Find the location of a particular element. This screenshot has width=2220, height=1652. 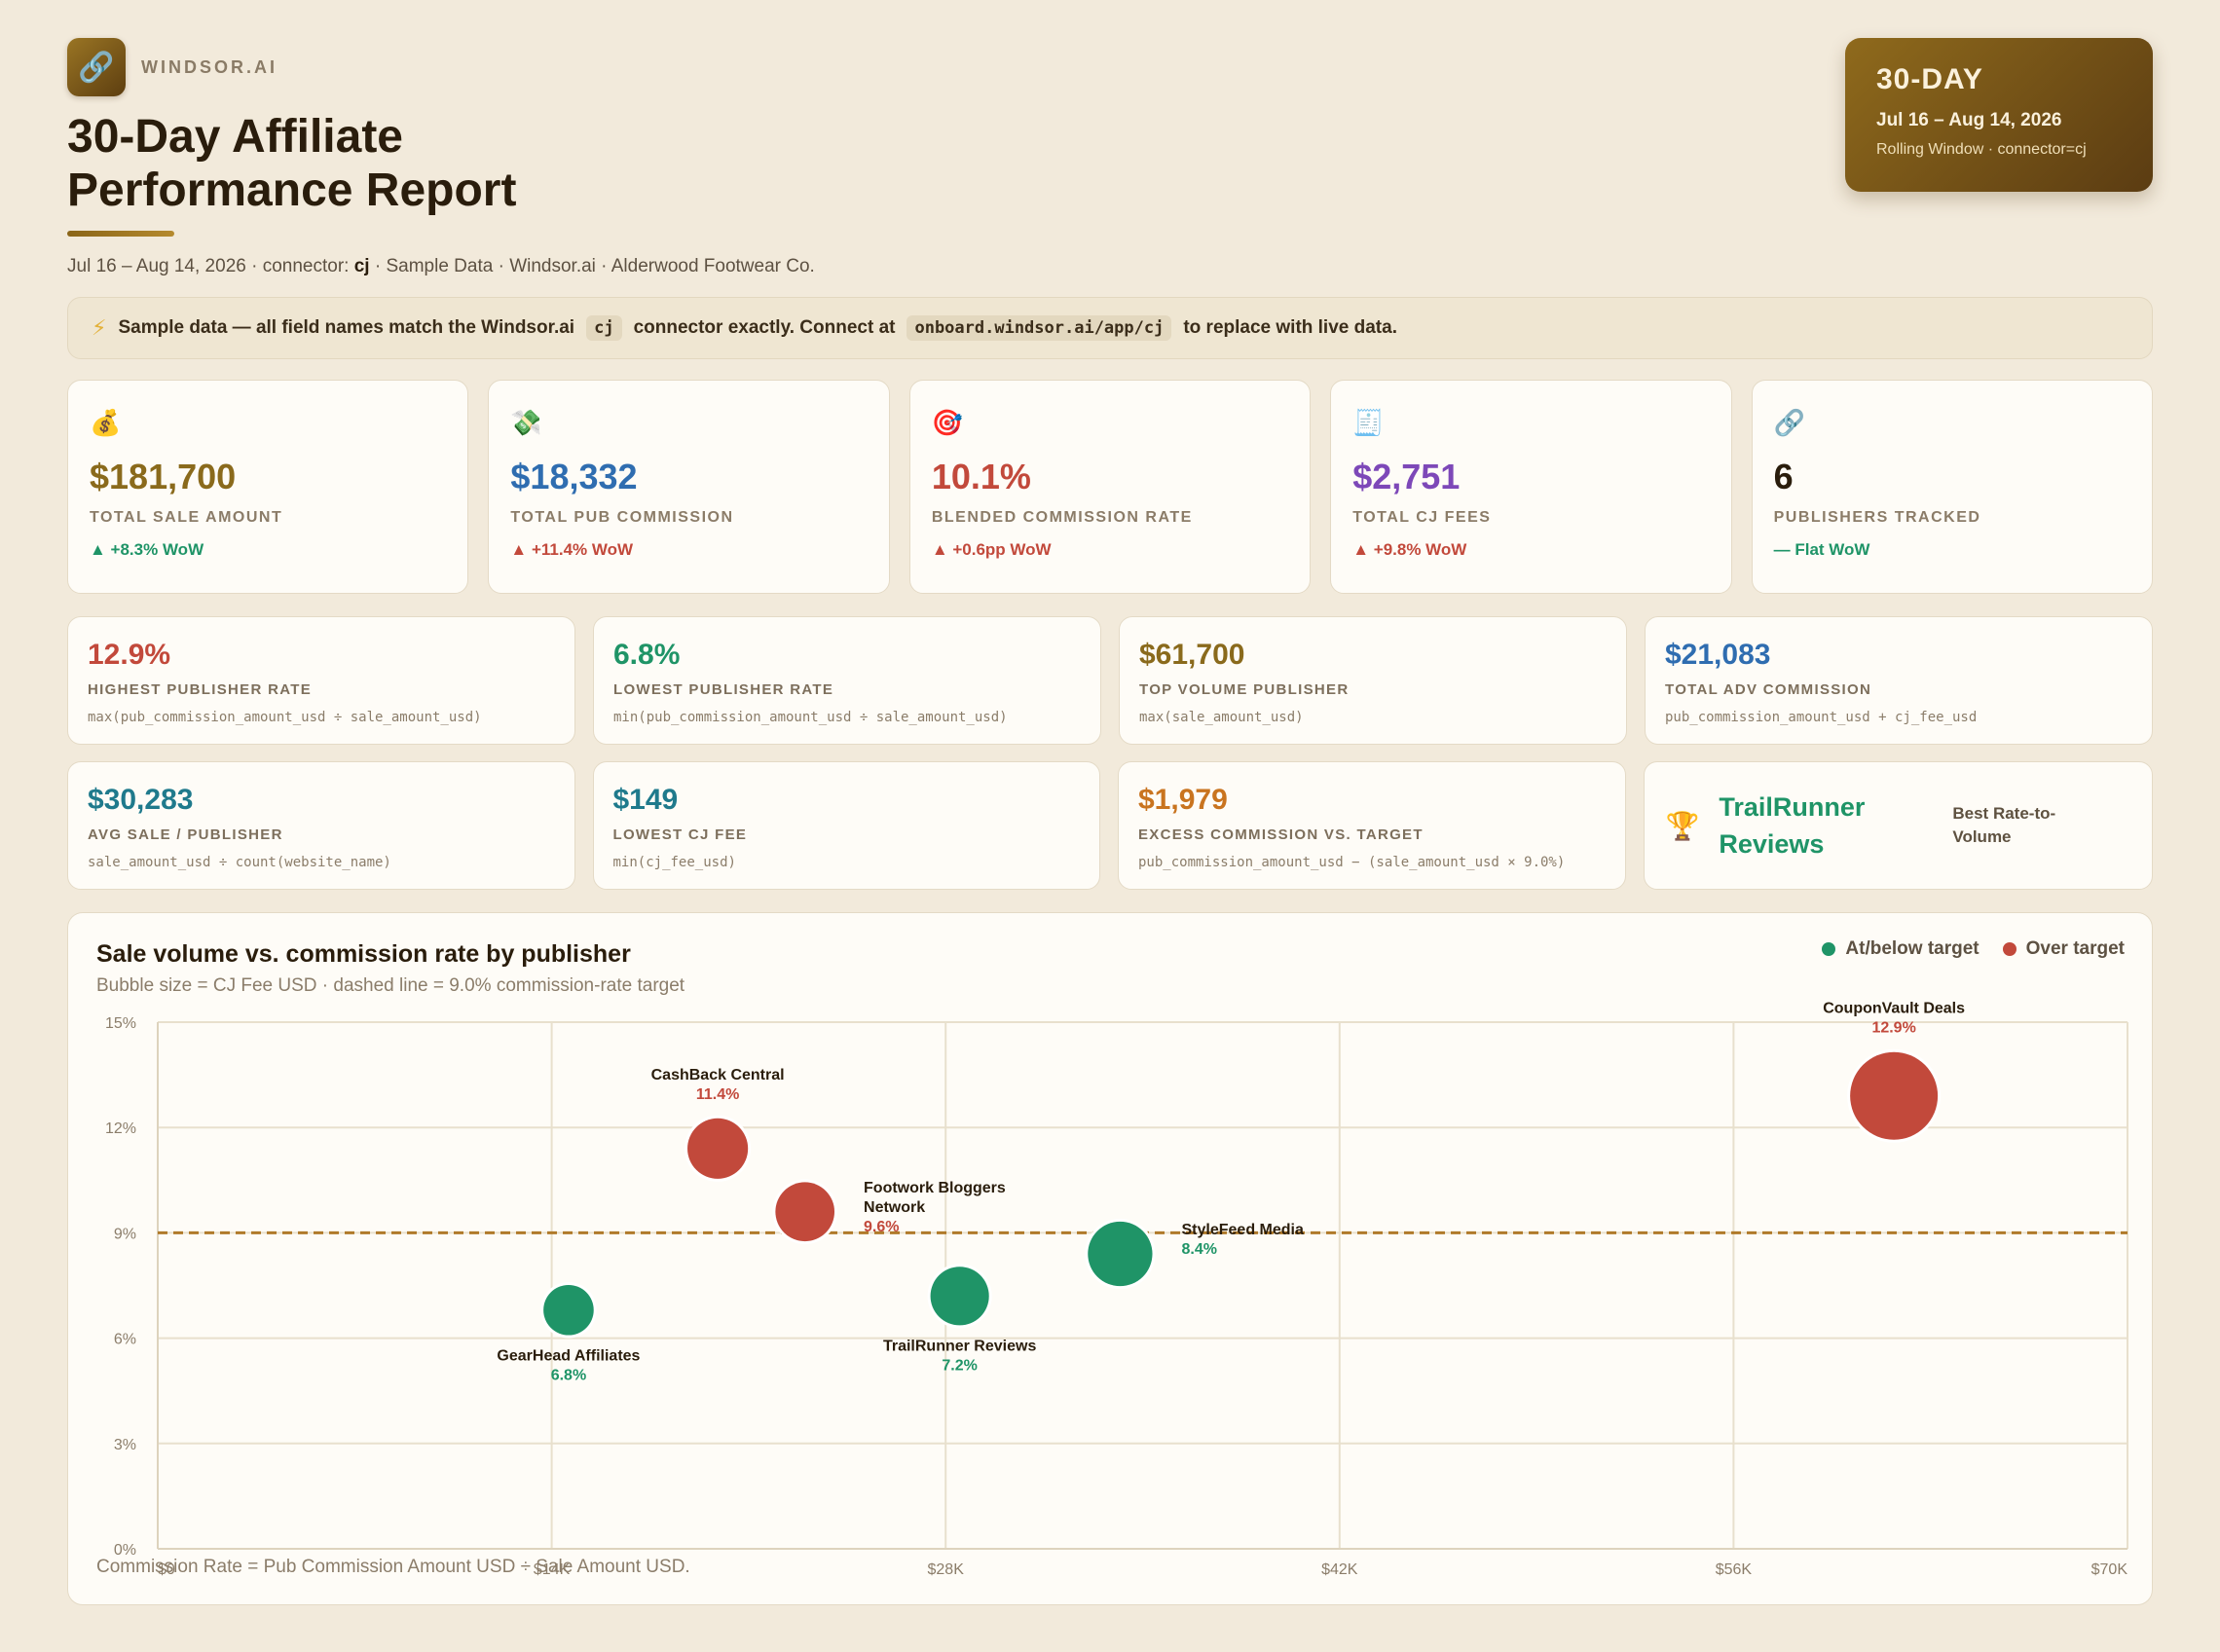

period-length: 30-DAY is located at coordinates (1929, 79).